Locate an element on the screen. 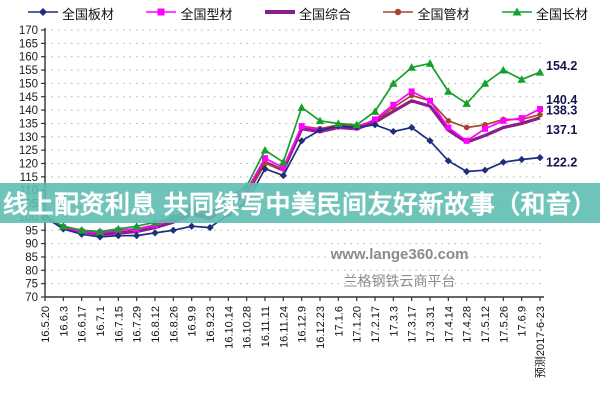 This screenshot has width=600, height=400. x-tick-label: 17.4.28 is located at coordinates (468, 324).